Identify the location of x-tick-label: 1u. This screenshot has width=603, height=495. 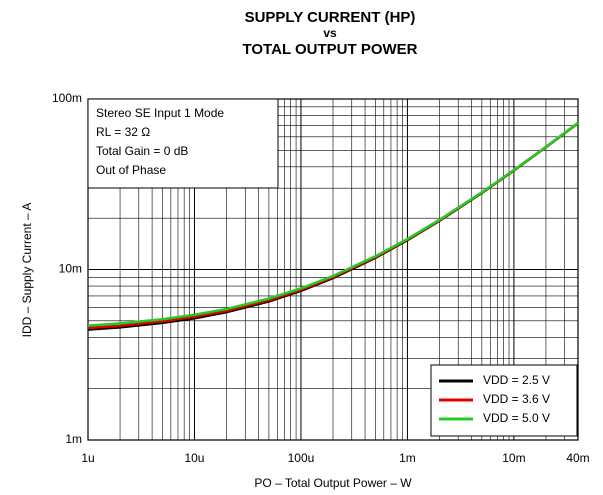
(87, 458).